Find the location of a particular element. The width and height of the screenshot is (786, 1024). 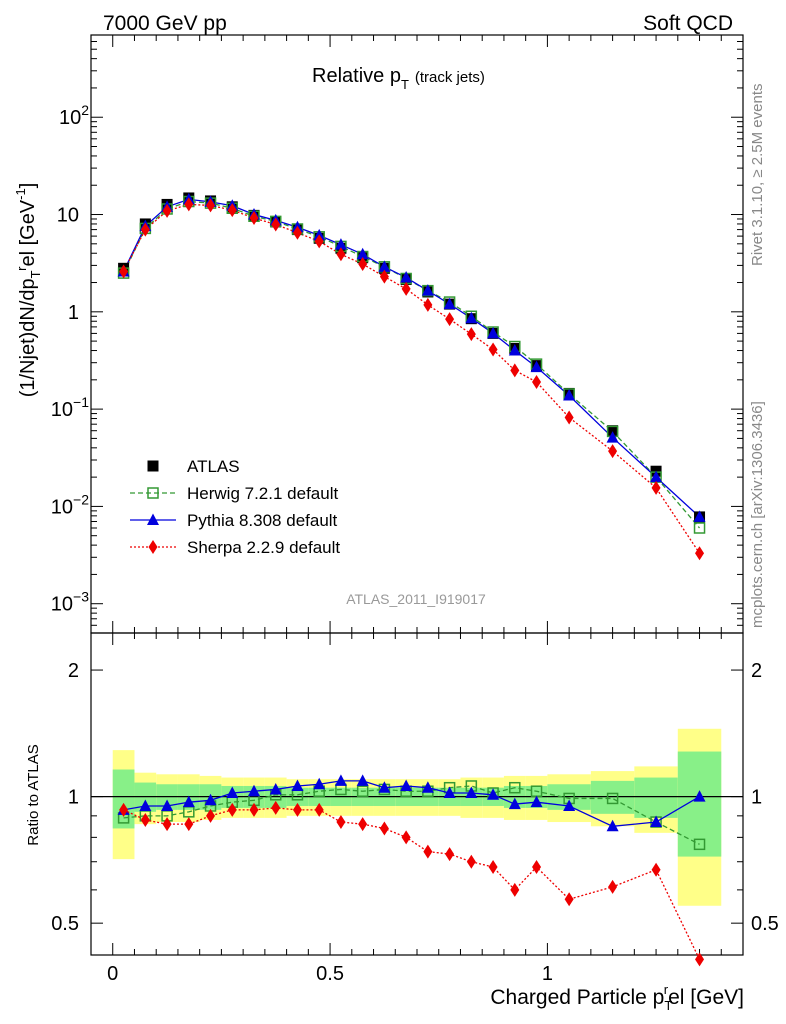

xlabel: Charged Particle pTrel [GeV] is located at coordinates (617, 997).